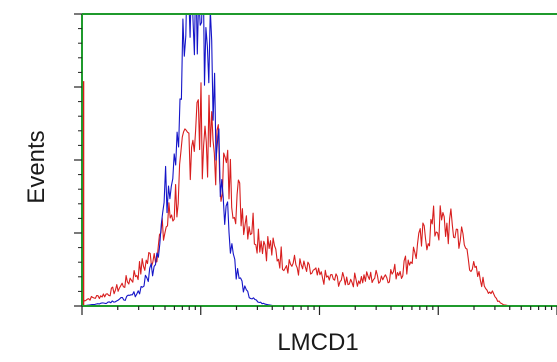 The width and height of the screenshot is (557, 362). Describe the element at coordinates (36, 166) in the screenshot. I see `y-axis-label: Events` at that location.